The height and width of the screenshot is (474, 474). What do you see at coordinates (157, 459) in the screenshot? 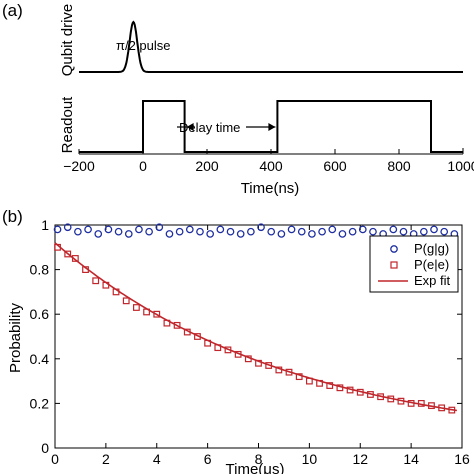
I see `panel-b-x-tick-label: 4` at bounding box center [157, 459].